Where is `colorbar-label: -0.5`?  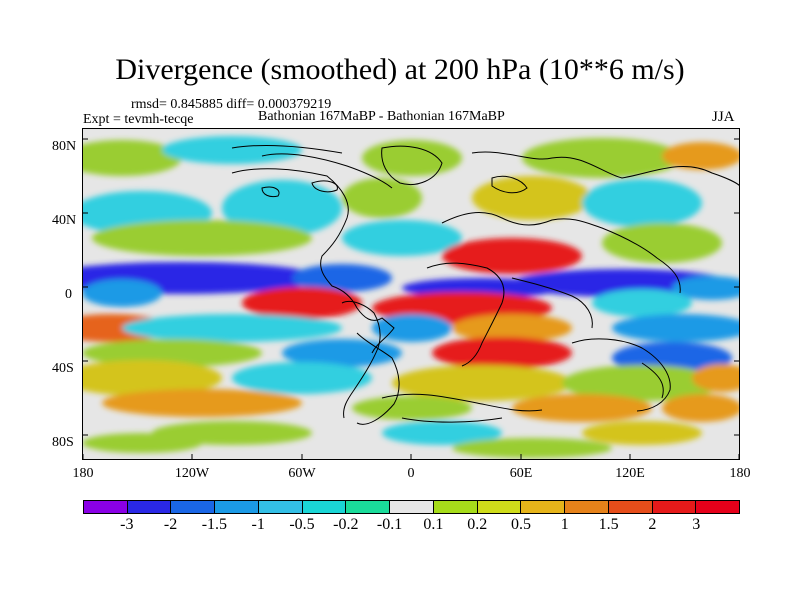 colorbar-label: -0.5 is located at coordinates (302, 524).